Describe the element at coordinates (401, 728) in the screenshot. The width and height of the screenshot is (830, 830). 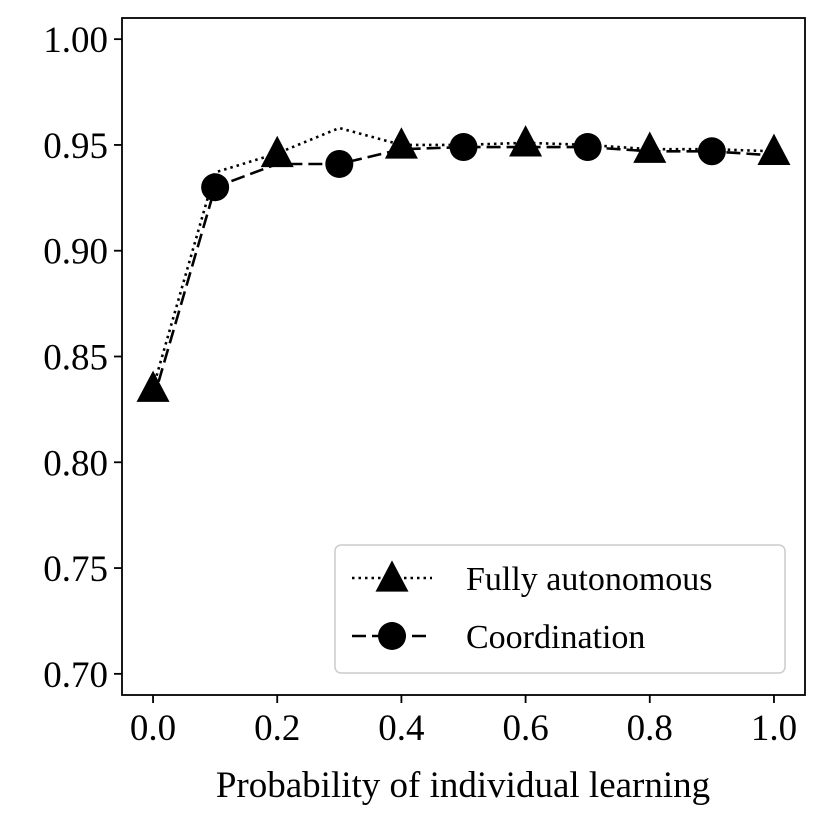
I see `x-tick-label: 0.4` at that location.